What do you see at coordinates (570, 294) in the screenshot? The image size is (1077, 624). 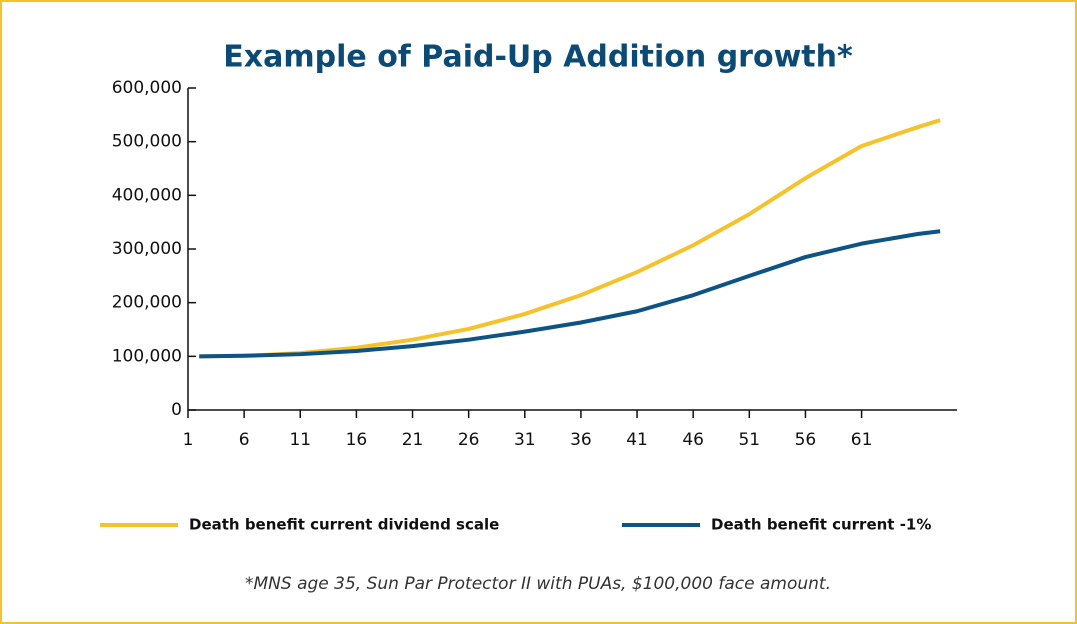 I see `series-line` at bounding box center [570, 294].